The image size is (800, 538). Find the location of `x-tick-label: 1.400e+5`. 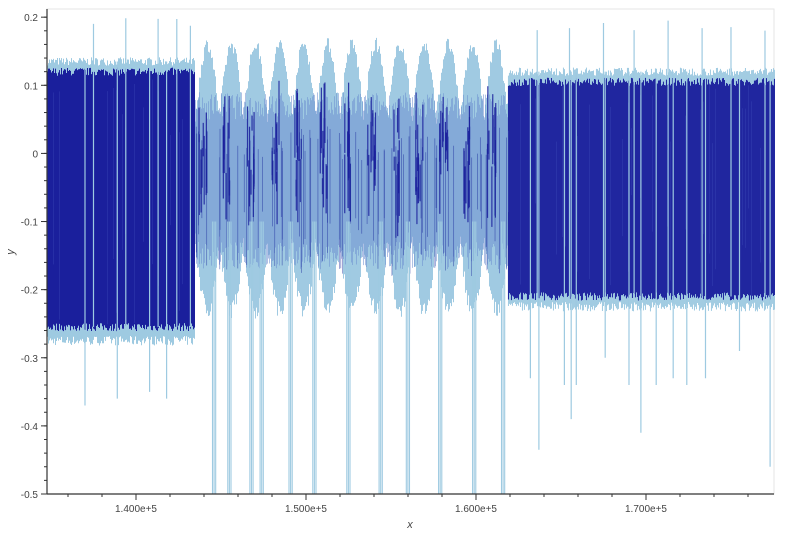

x-tick-label: 1.400e+5 is located at coordinates (136, 509).